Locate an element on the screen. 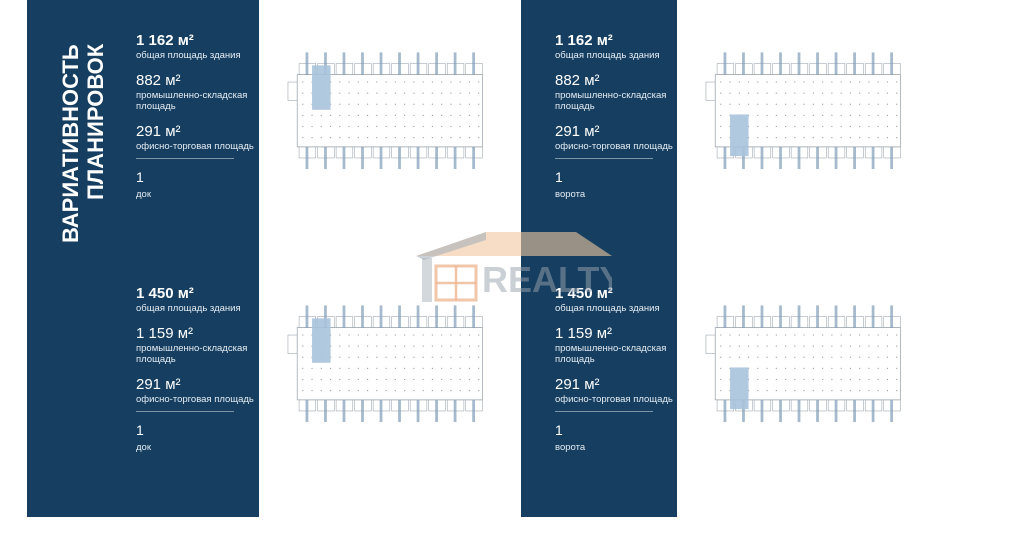  watermark-text: REALTY is located at coordinates (547, 279).